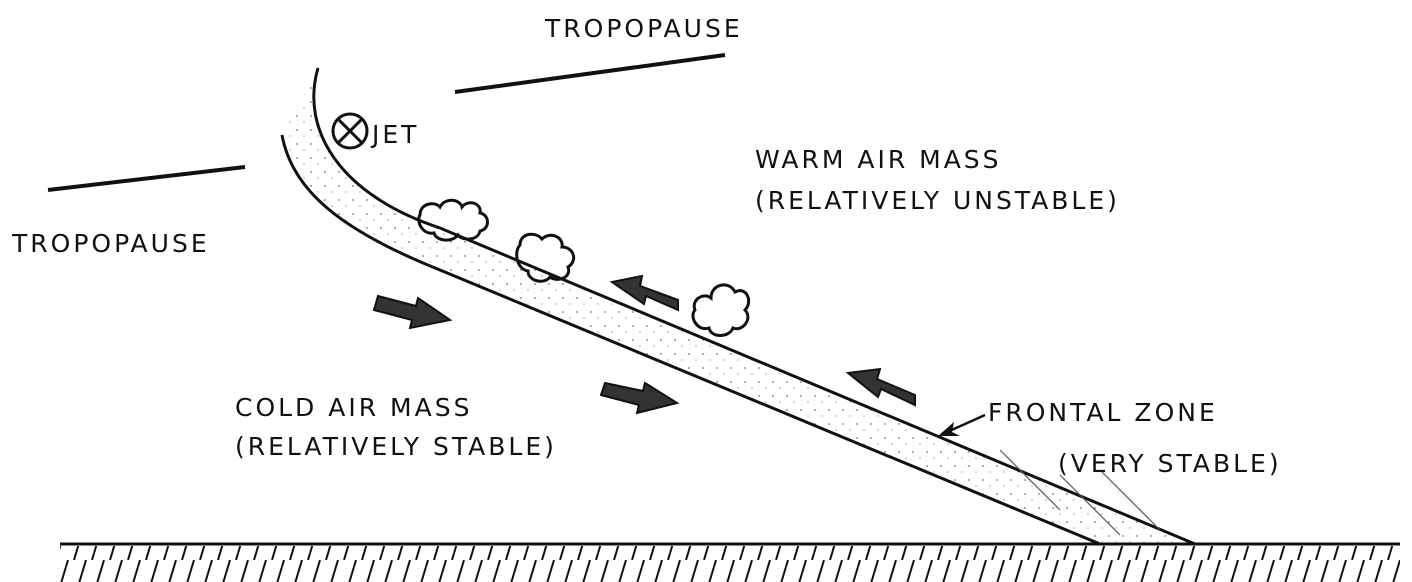 The image size is (1412, 582). Describe the element at coordinates (584, 267) in the screenshot. I see `clouds` at that location.